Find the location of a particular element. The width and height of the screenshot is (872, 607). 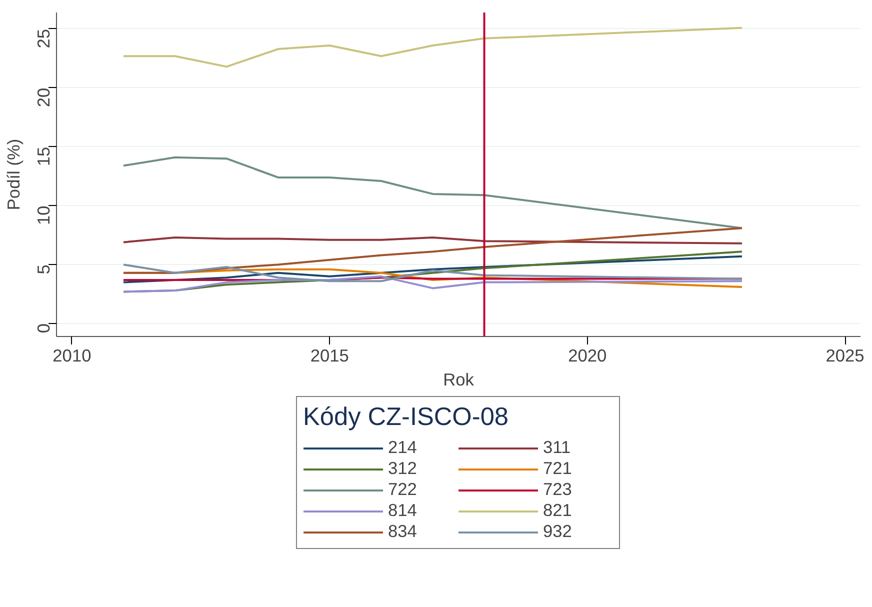

y-tick-label: 25 is located at coordinates (44, 38).